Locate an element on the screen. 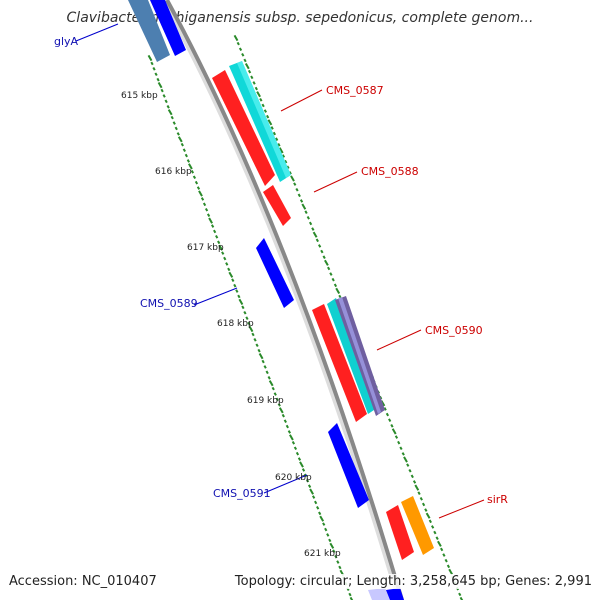  gene-glyA is located at coordinates (157, 31).